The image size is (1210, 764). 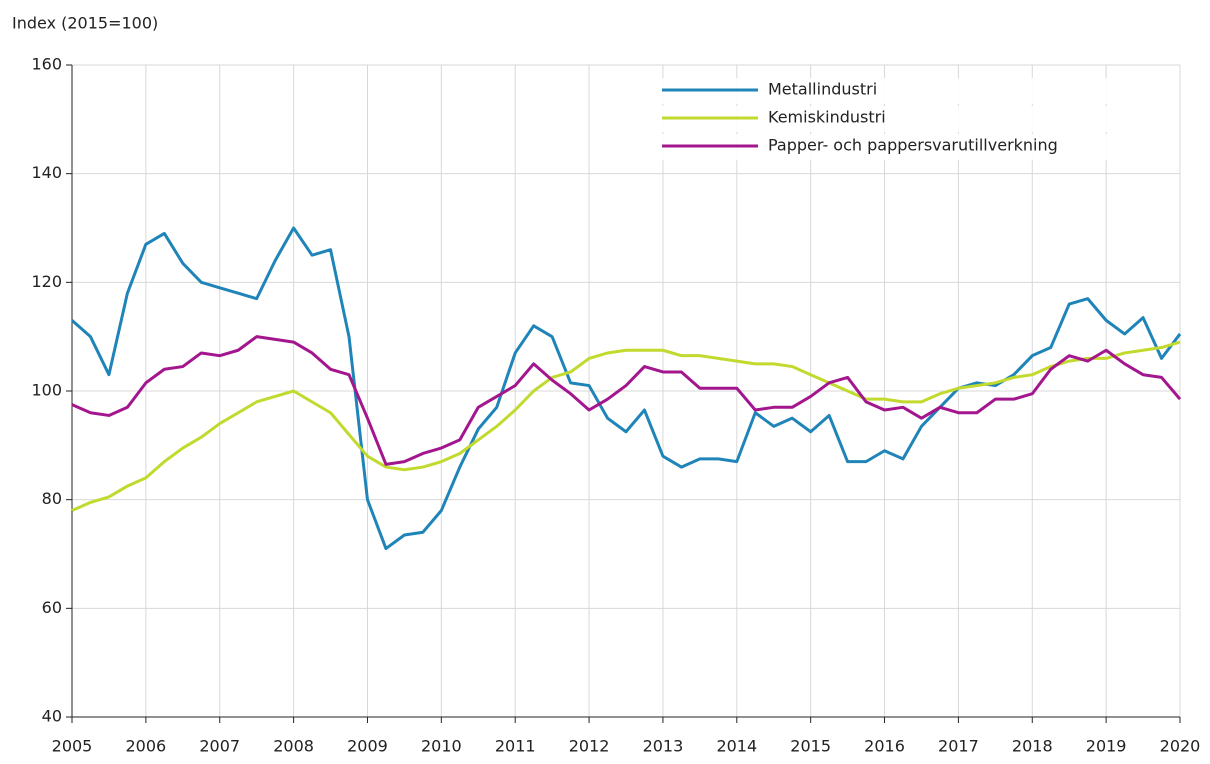 What do you see at coordinates (827, 117) in the screenshot?
I see `legend-label: Kemiskindustri` at bounding box center [827, 117].